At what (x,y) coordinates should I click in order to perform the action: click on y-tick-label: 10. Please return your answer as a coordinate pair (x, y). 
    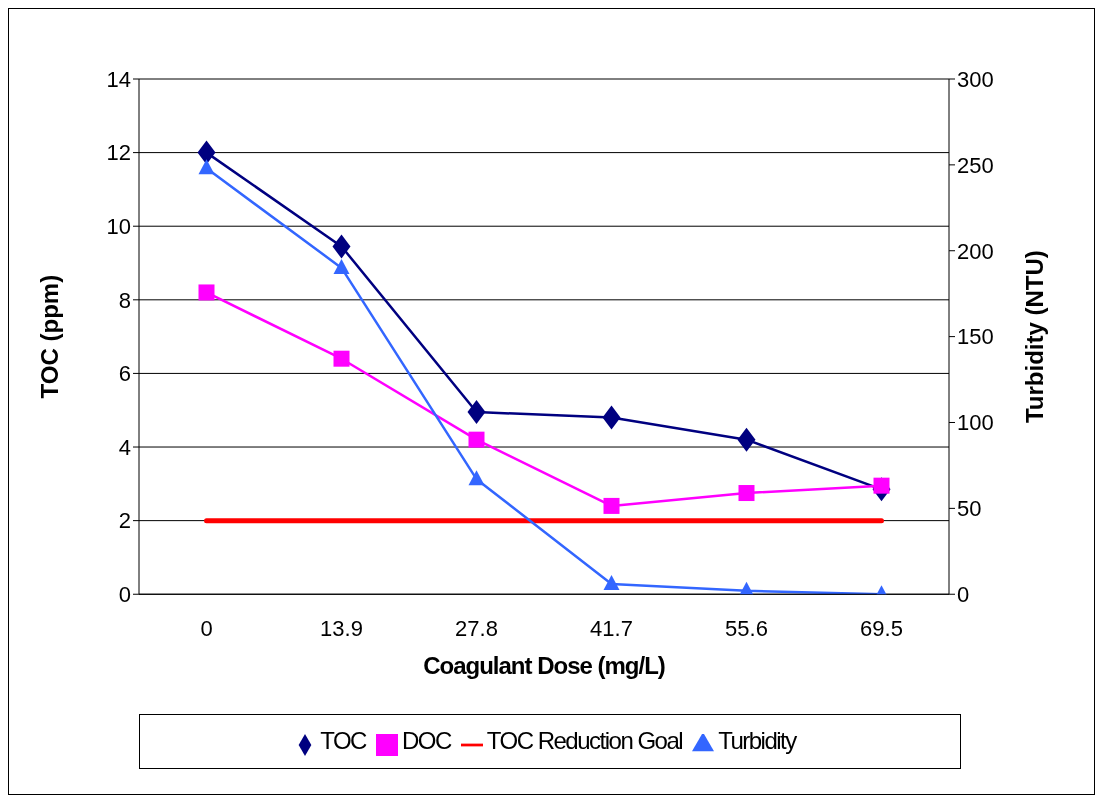
    Looking at the image, I should click on (118, 227).